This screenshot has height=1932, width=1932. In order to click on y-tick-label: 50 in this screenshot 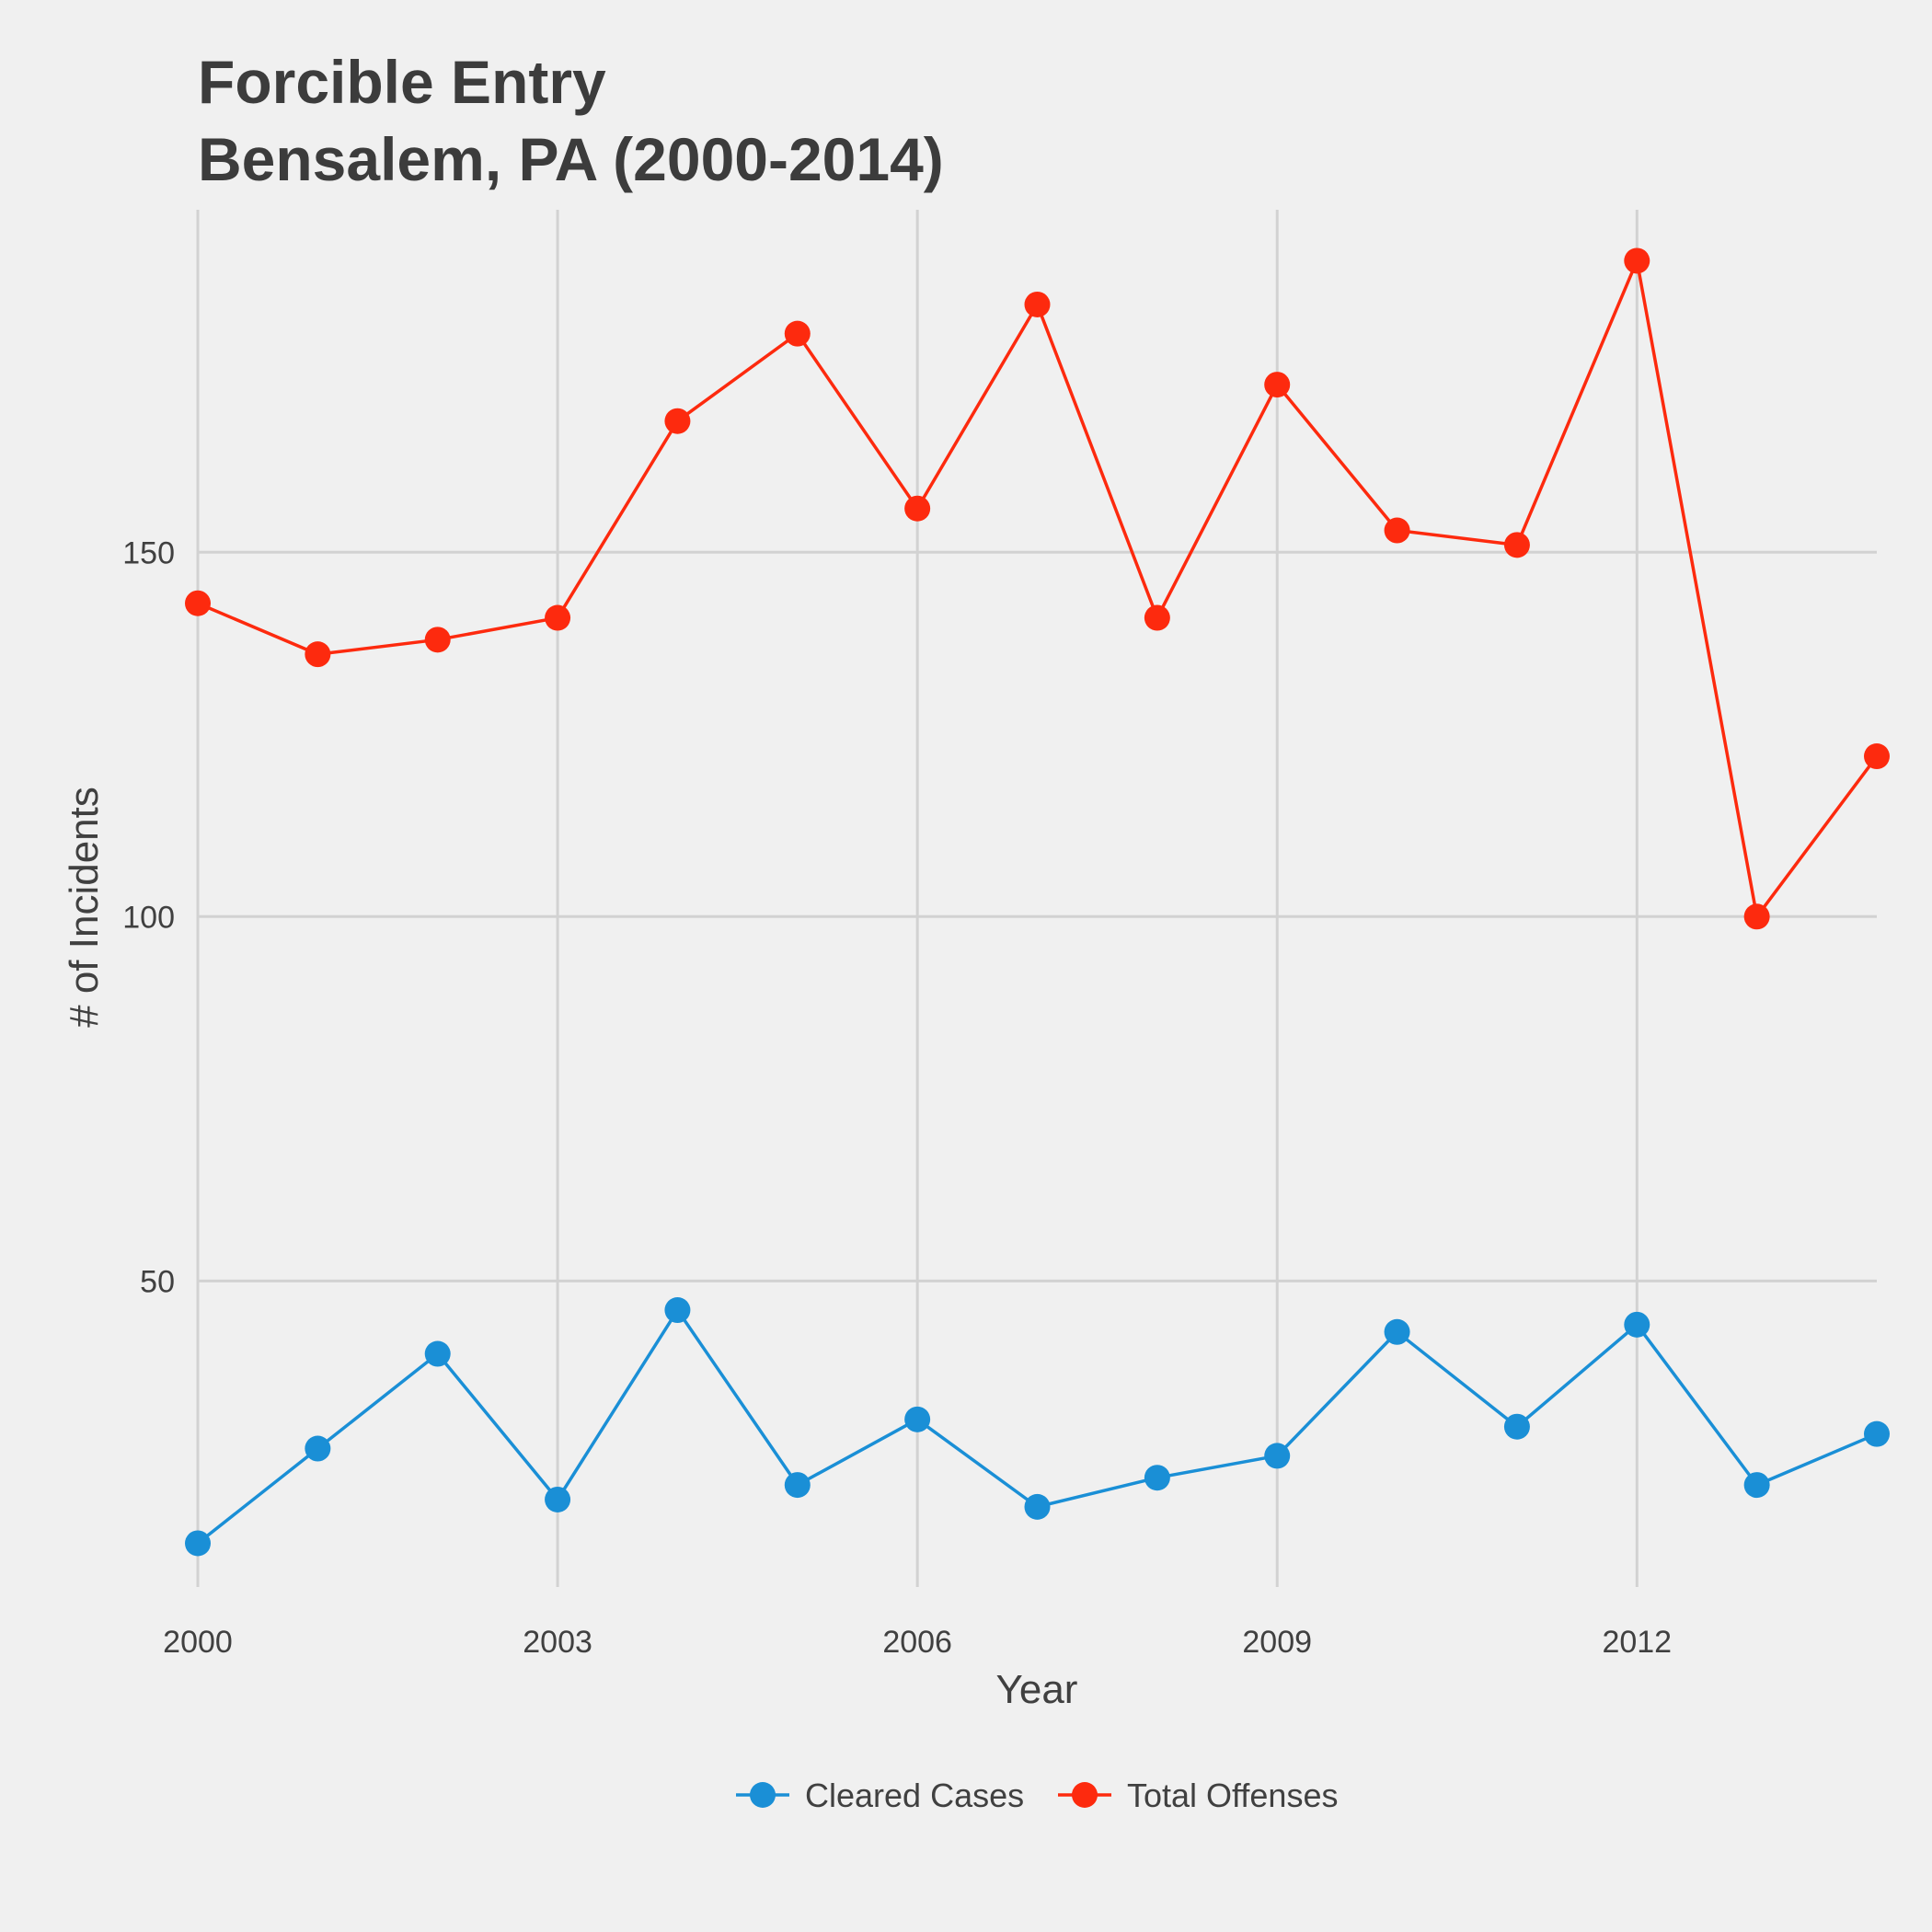, I will do `click(157, 1281)`.